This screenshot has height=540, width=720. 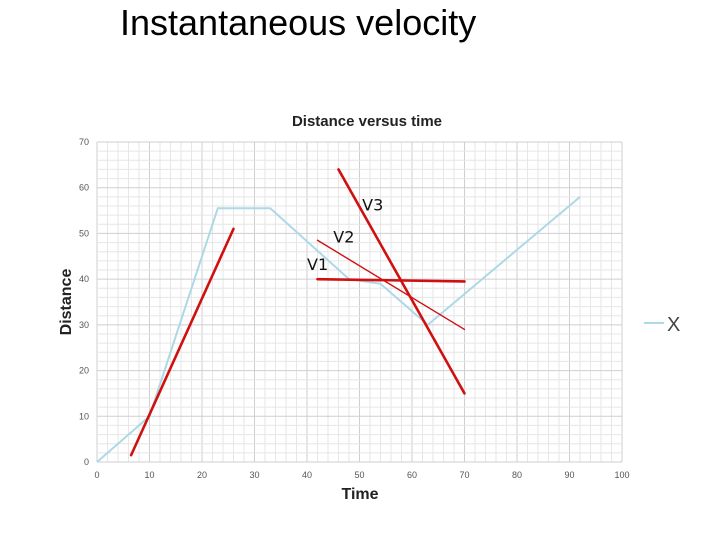 What do you see at coordinates (662, 325) in the screenshot?
I see `legend: X` at bounding box center [662, 325].